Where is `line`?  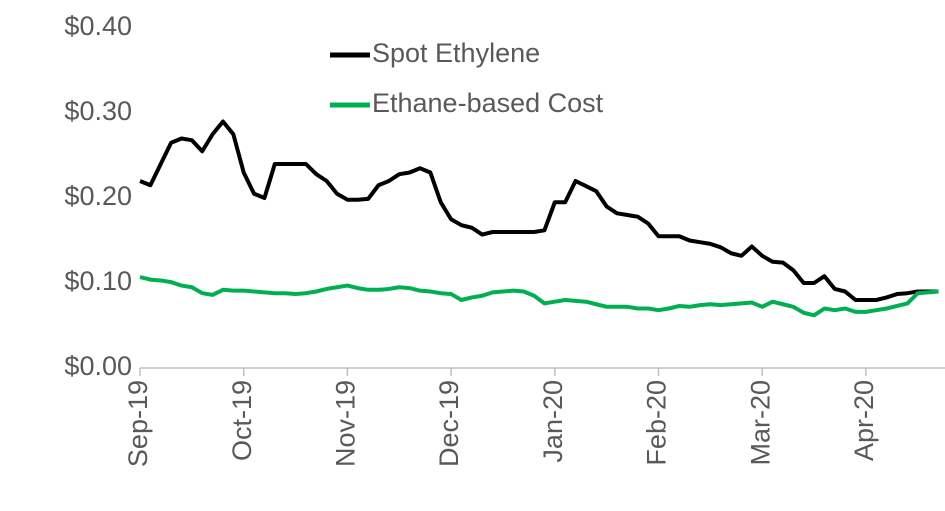
line is located at coordinates (539, 296).